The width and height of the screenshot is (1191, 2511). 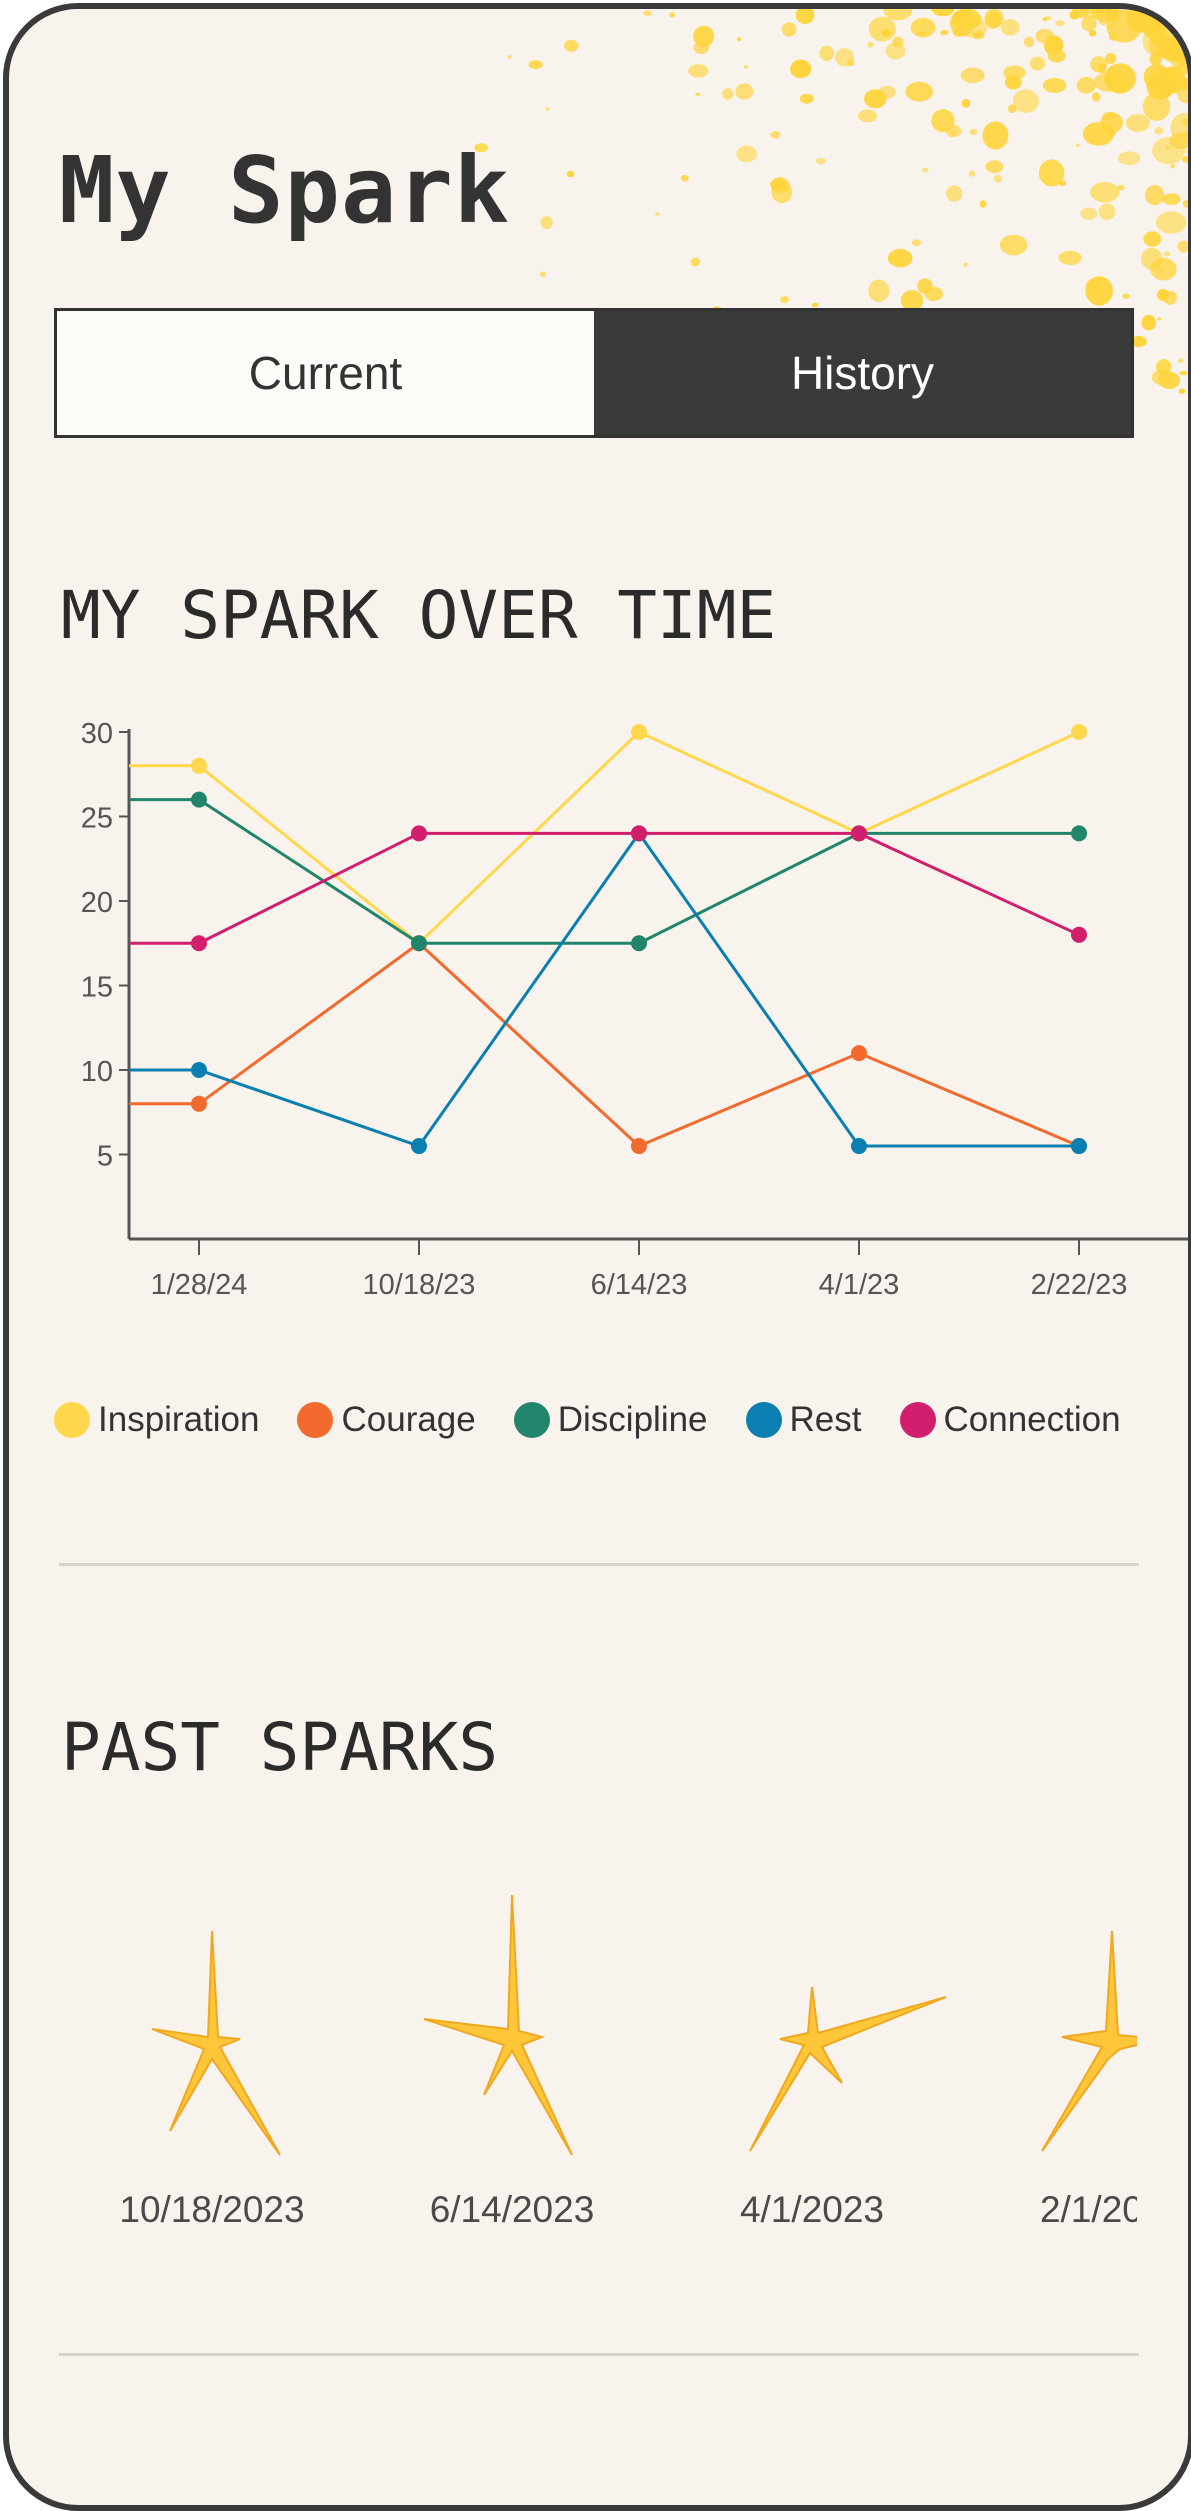 I want to click on spark-date: 6/14/2023, so click(x=512, y=2209).